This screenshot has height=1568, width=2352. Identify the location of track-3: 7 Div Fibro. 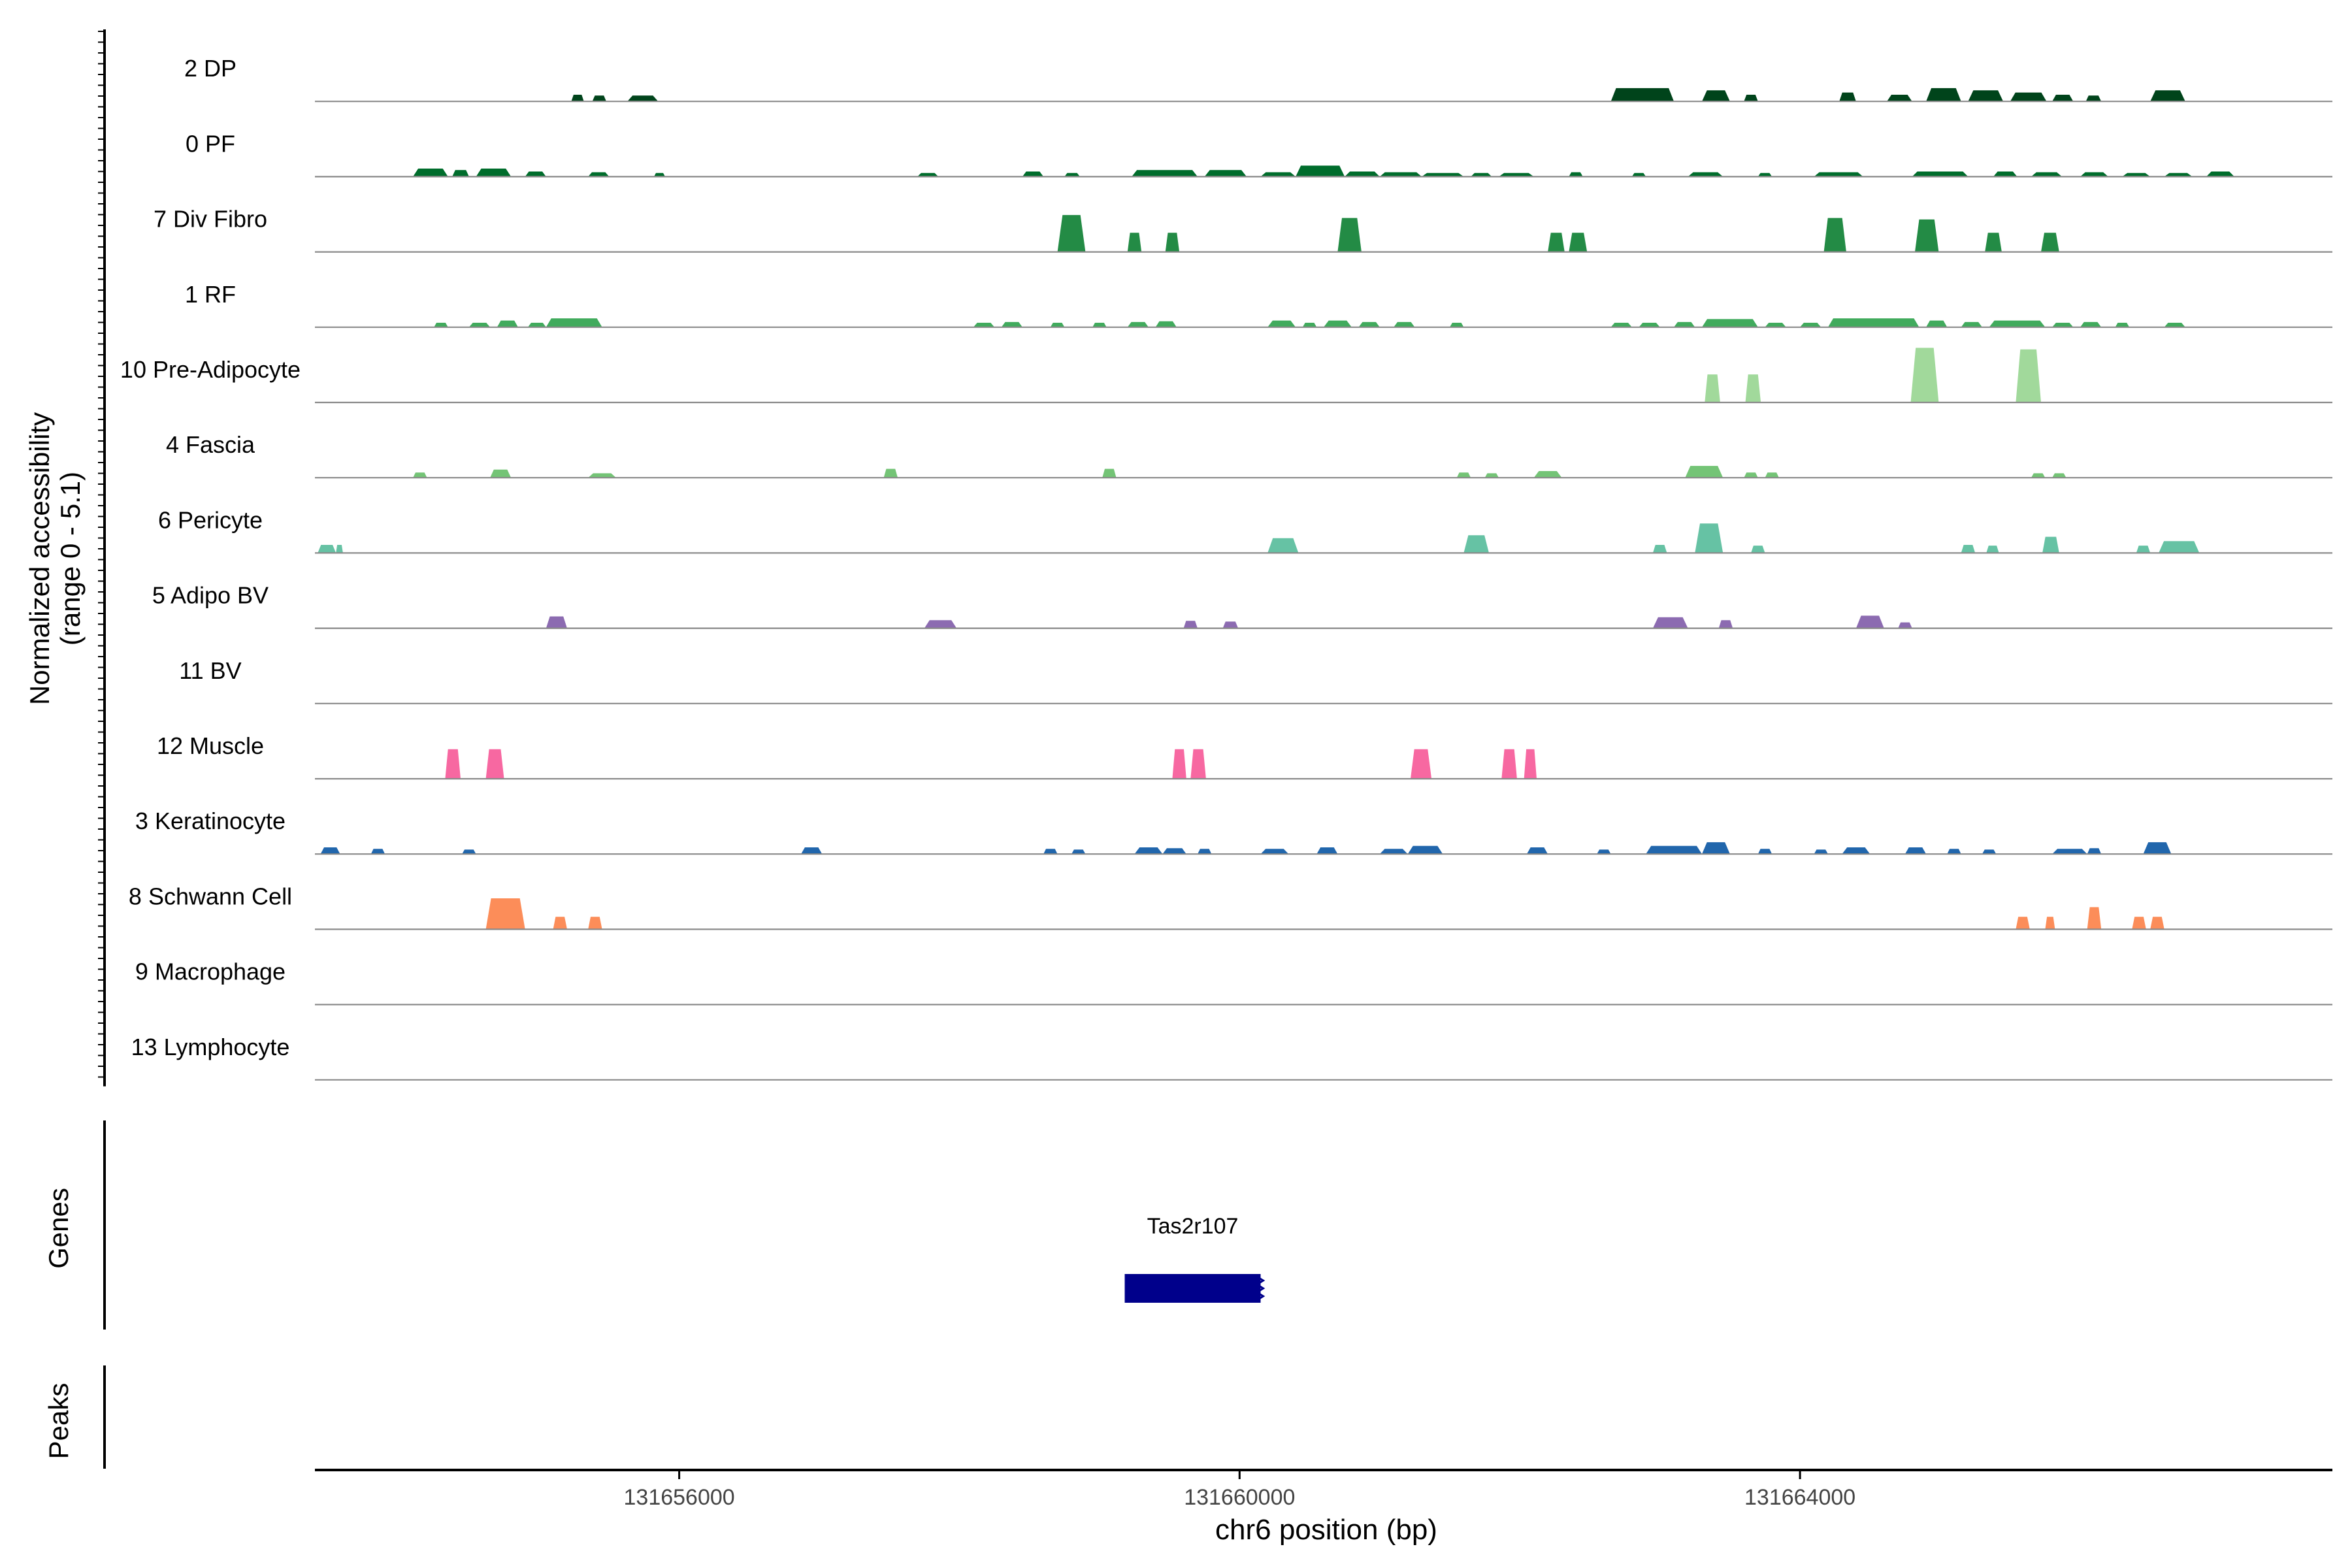
(1243, 229).